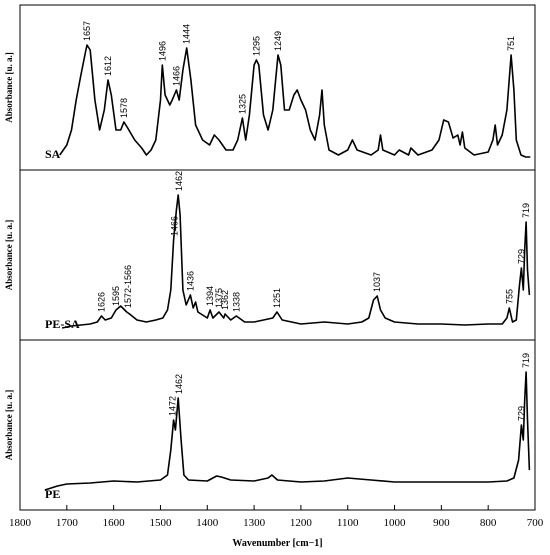 The image size is (550, 555). I want to click on x-tick-label: 1700, so click(67, 523).